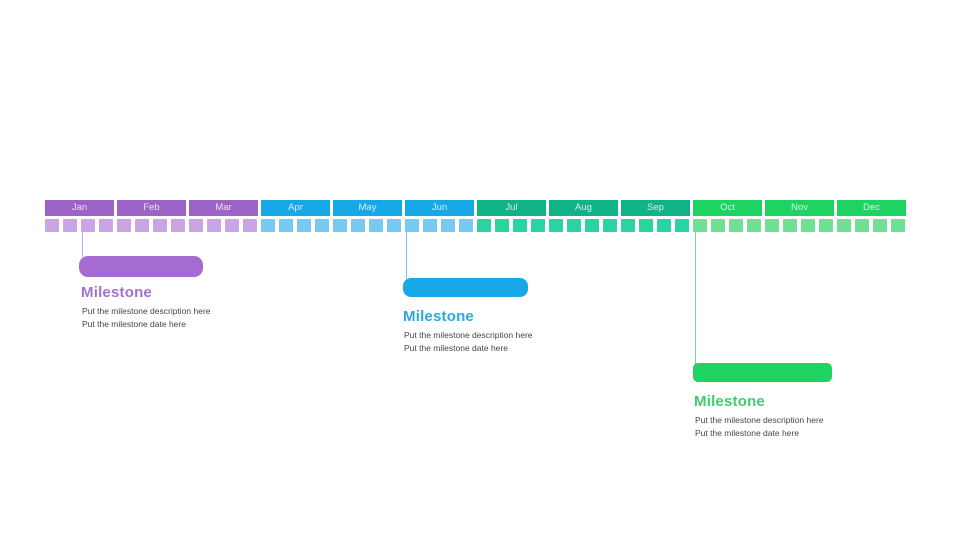  What do you see at coordinates (583, 208) in the screenshot?
I see `month-aug: Aug` at bounding box center [583, 208].